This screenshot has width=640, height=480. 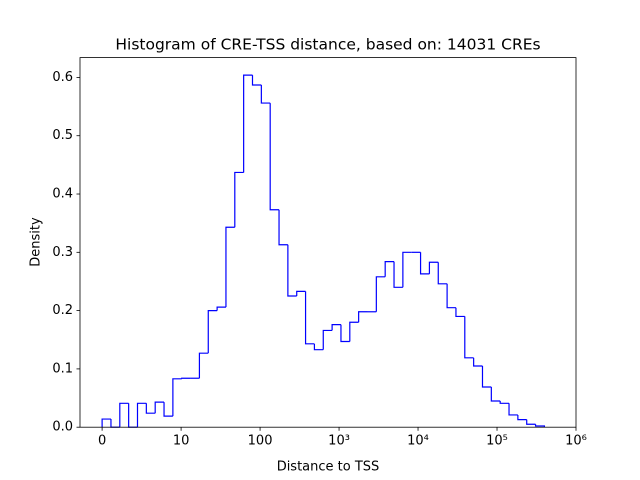 I want to click on y-tick-label: 0.1, so click(x=62, y=368).